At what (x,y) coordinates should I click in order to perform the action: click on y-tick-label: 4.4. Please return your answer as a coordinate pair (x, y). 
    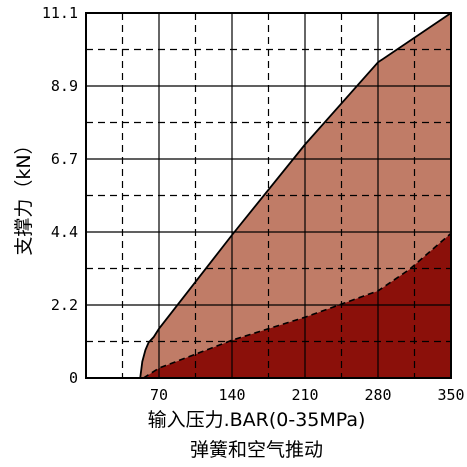
    Looking at the image, I should click on (64, 232).